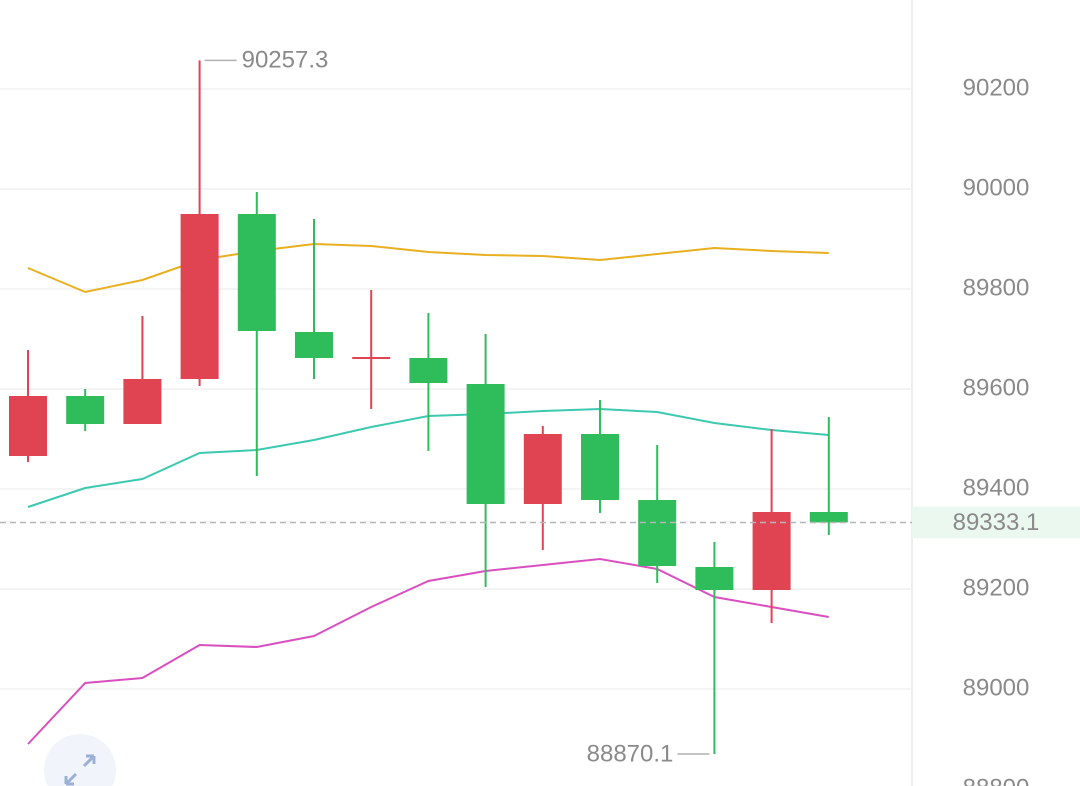 Image resolution: width=1080 pixels, height=786 pixels. I want to click on y-tick-label: 89000, so click(996, 687).